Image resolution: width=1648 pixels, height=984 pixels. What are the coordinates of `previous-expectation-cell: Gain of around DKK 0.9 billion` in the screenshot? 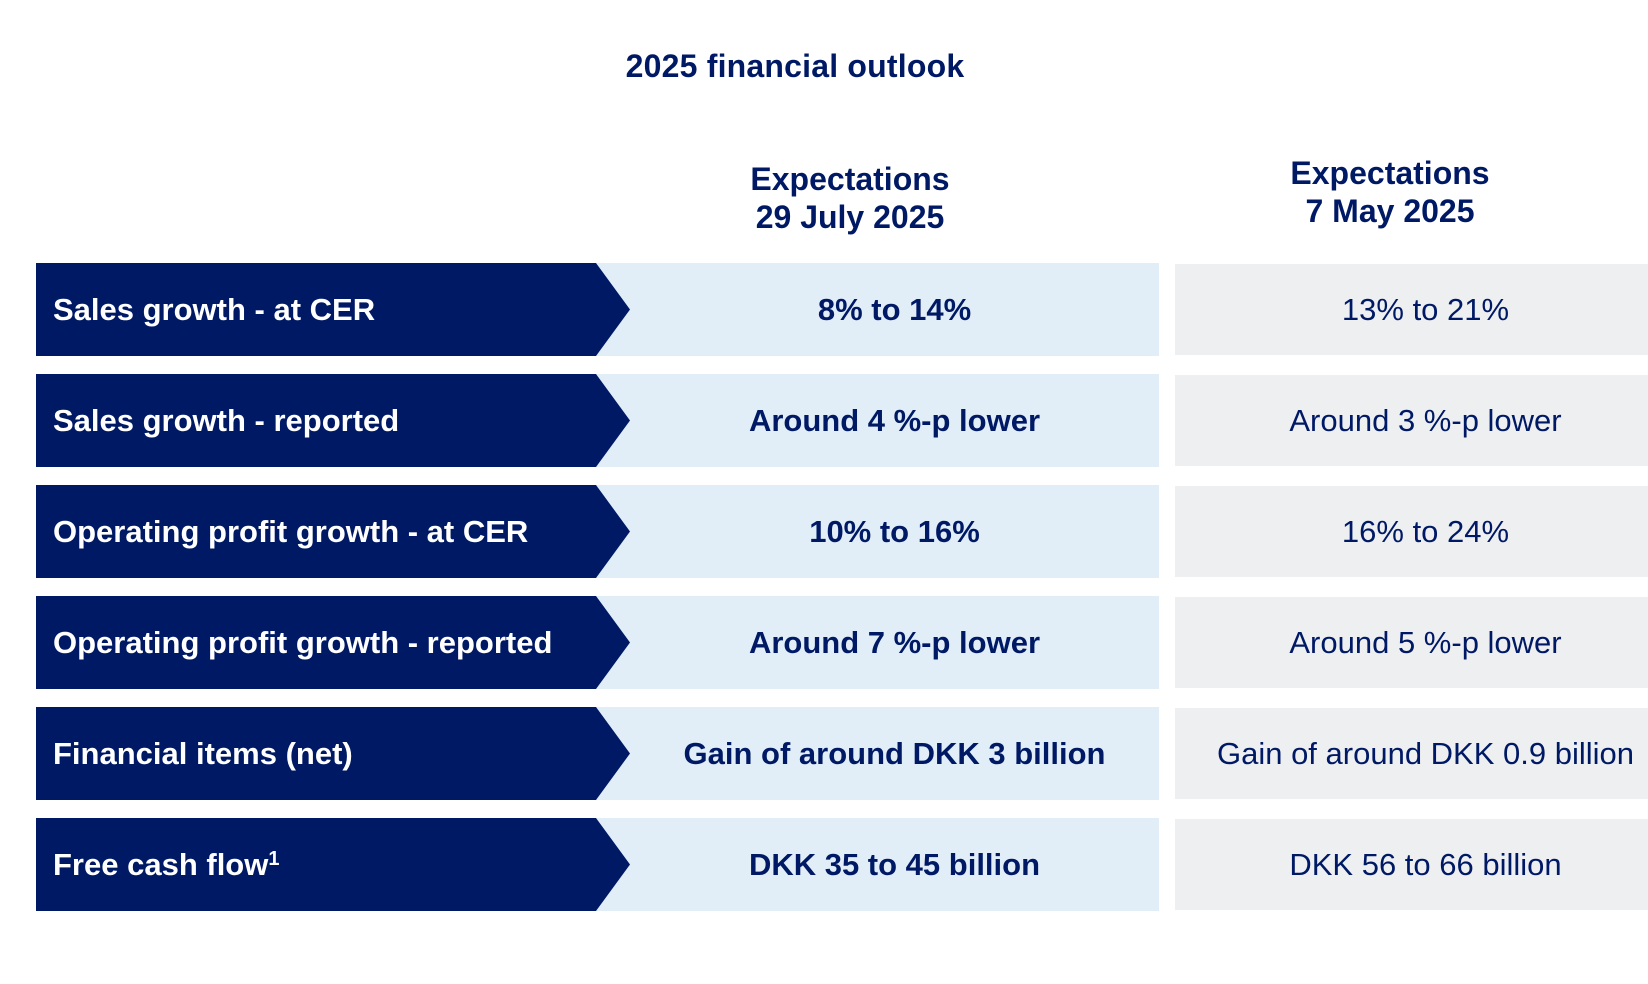 It's located at (1411, 753).